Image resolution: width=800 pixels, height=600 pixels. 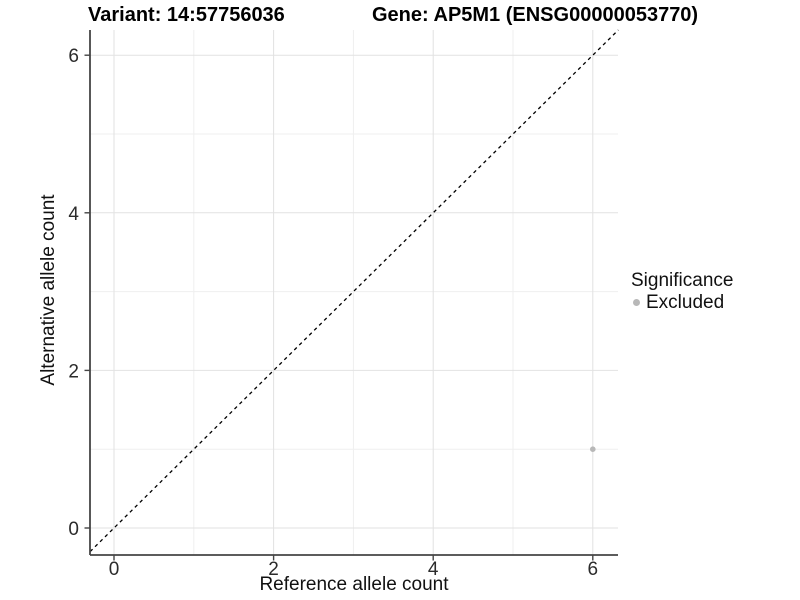 What do you see at coordinates (685, 302) in the screenshot?
I see `legend-entry-label: Excluded` at bounding box center [685, 302].